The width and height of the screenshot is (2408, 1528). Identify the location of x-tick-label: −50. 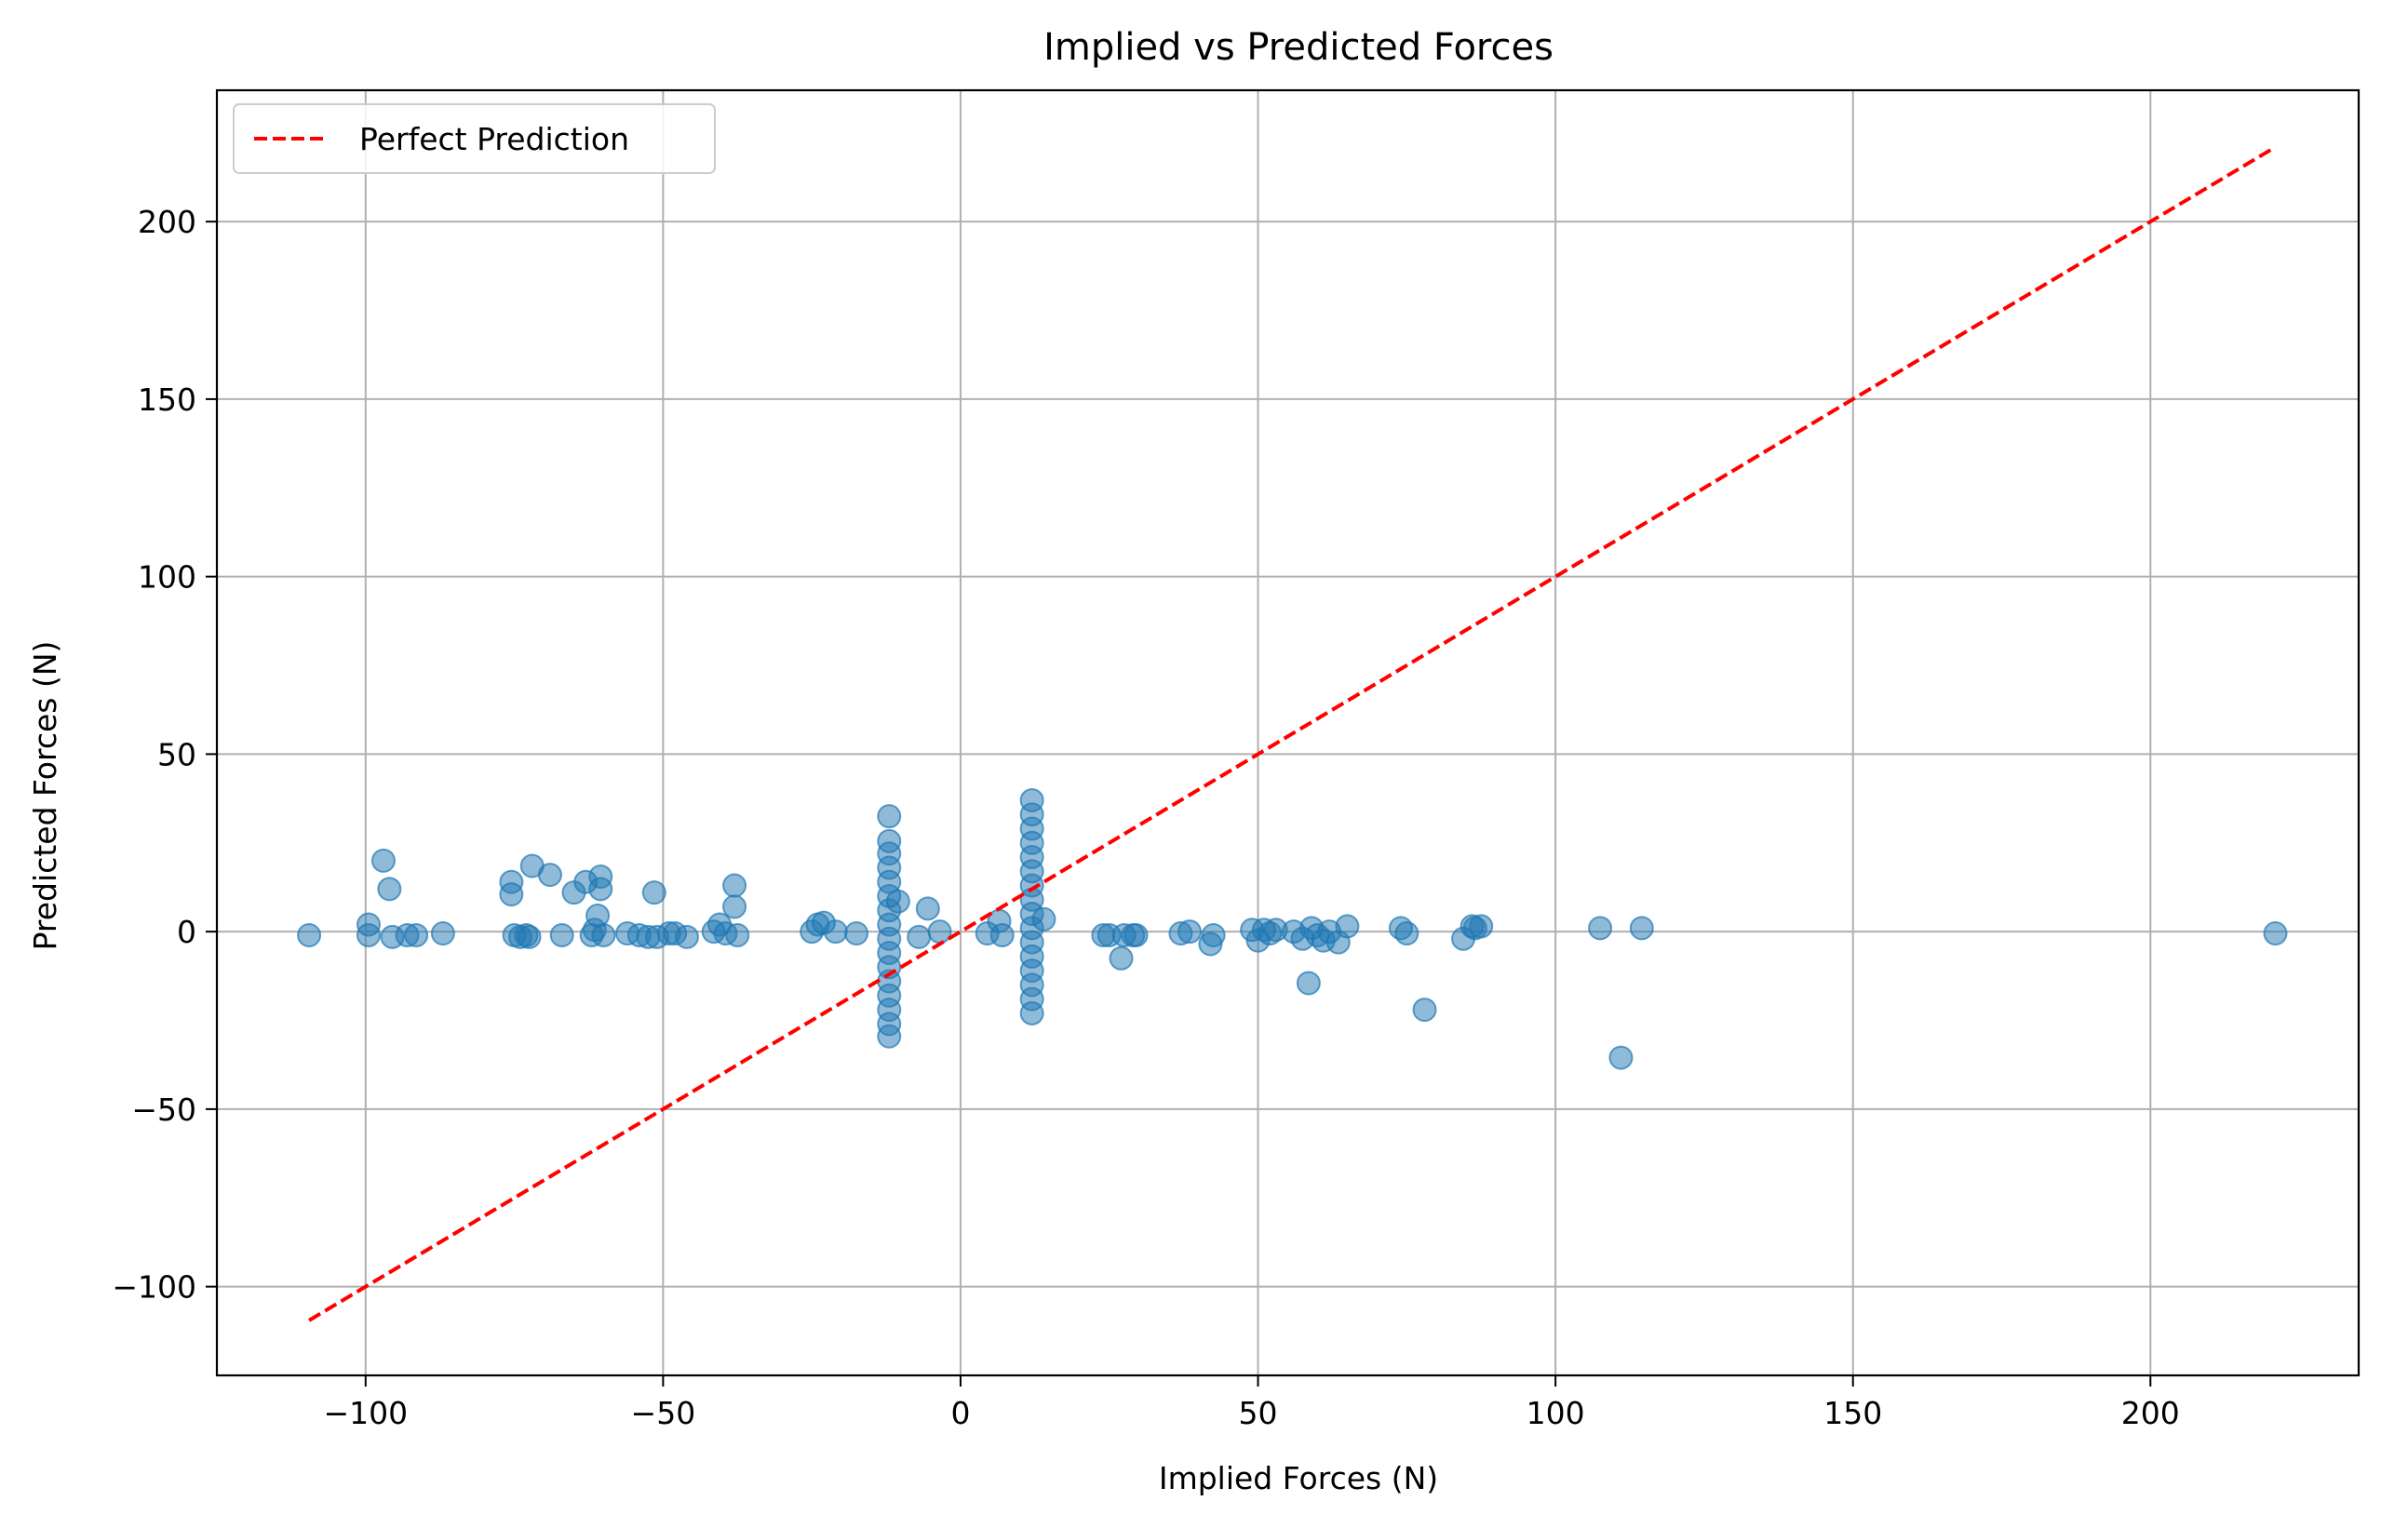
(663, 1413).